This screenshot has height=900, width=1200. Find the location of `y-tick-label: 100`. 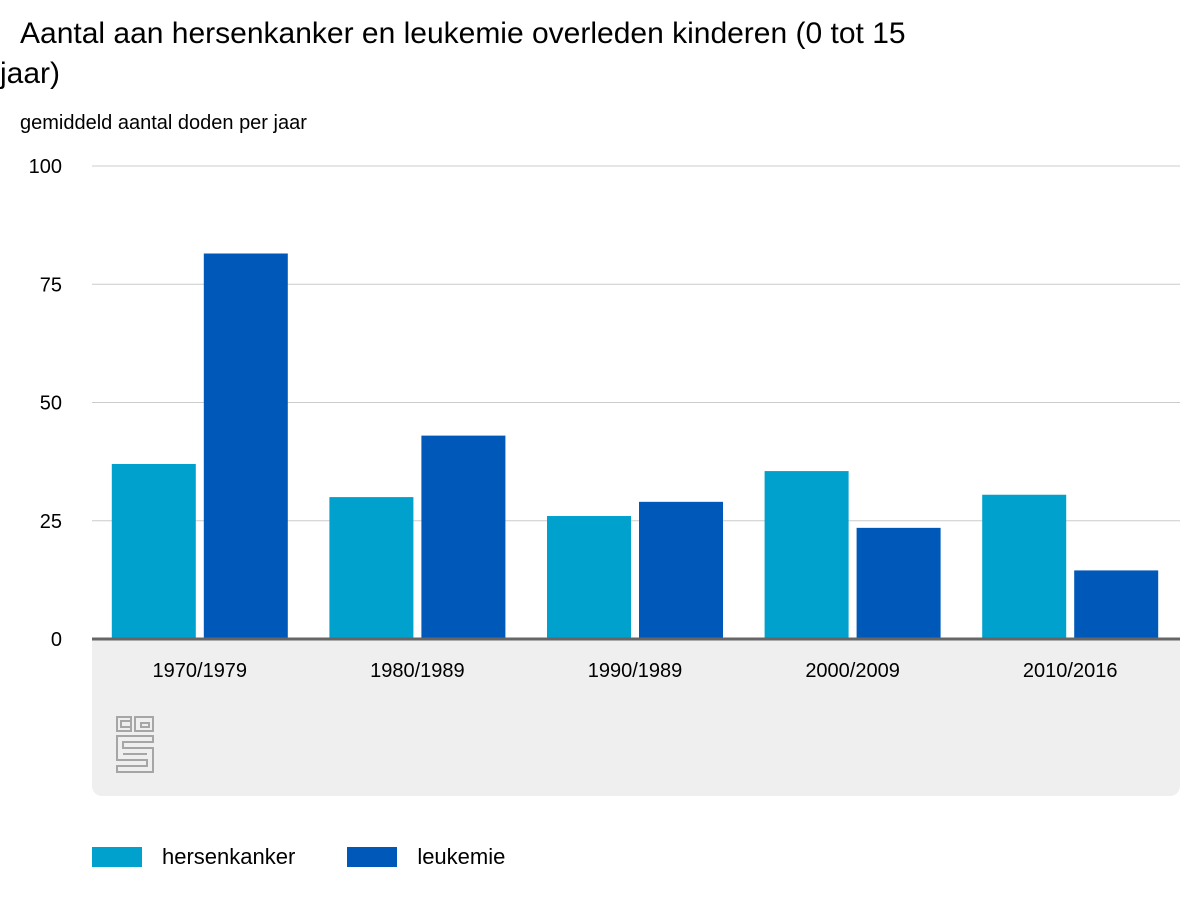

y-tick-label: 100 is located at coordinates (45, 167).